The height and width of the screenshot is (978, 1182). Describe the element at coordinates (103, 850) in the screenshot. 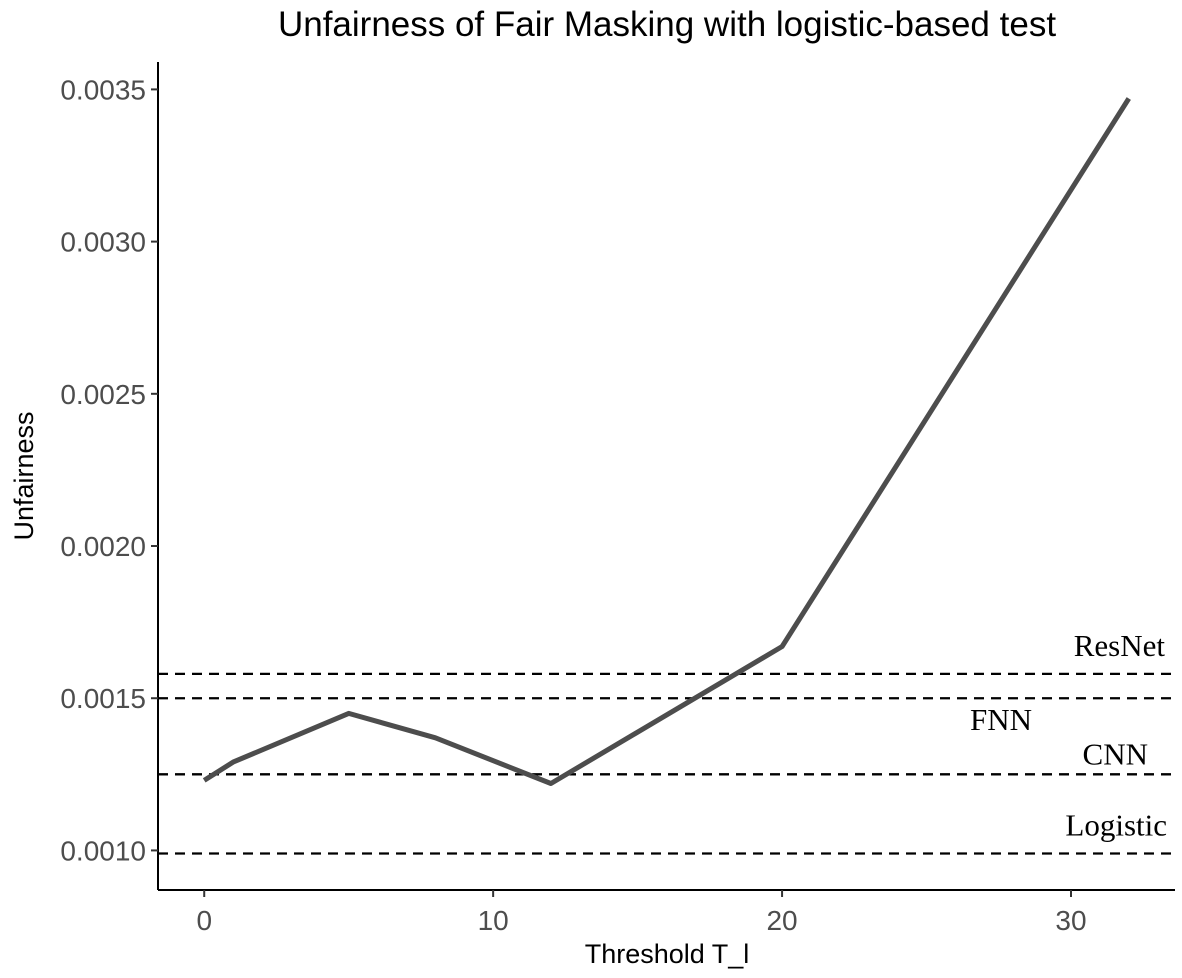

I see `y-tick-label: 0.0010` at that location.